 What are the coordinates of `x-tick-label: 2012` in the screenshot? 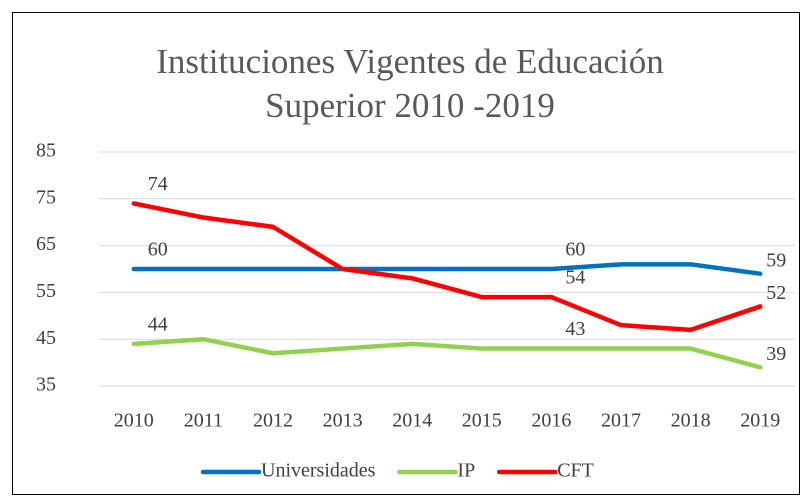 It's located at (273, 421).